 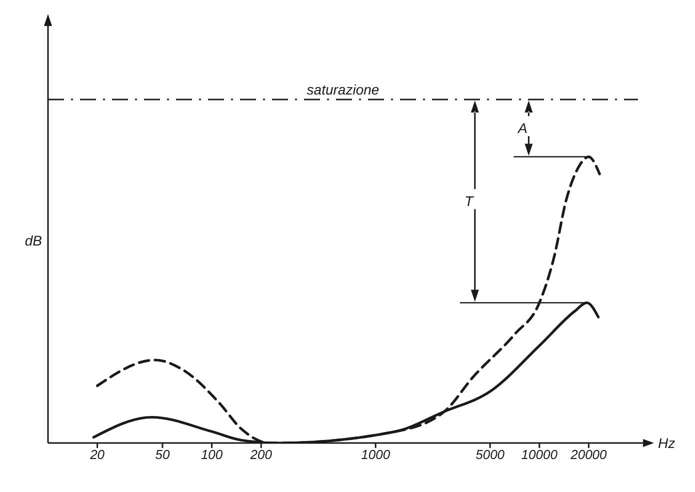 I want to click on x-axis-title: Hz, so click(x=667, y=443).